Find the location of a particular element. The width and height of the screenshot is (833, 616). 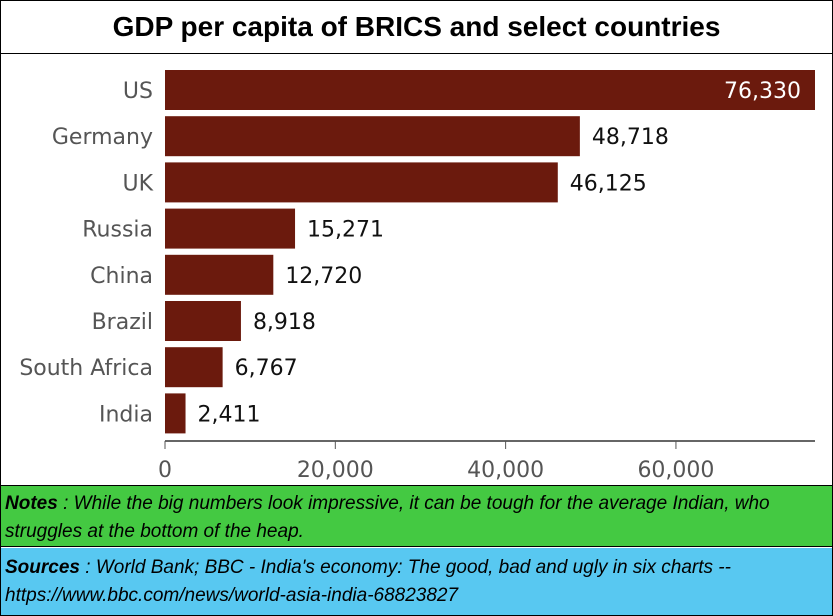

category-label: UK is located at coordinates (137, 183).